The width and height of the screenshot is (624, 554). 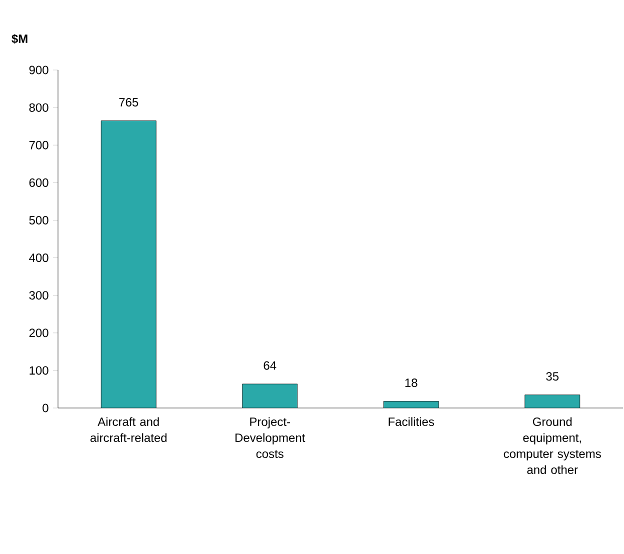 I want to click on y-tick-label: 600, so click(x=38, y=182).